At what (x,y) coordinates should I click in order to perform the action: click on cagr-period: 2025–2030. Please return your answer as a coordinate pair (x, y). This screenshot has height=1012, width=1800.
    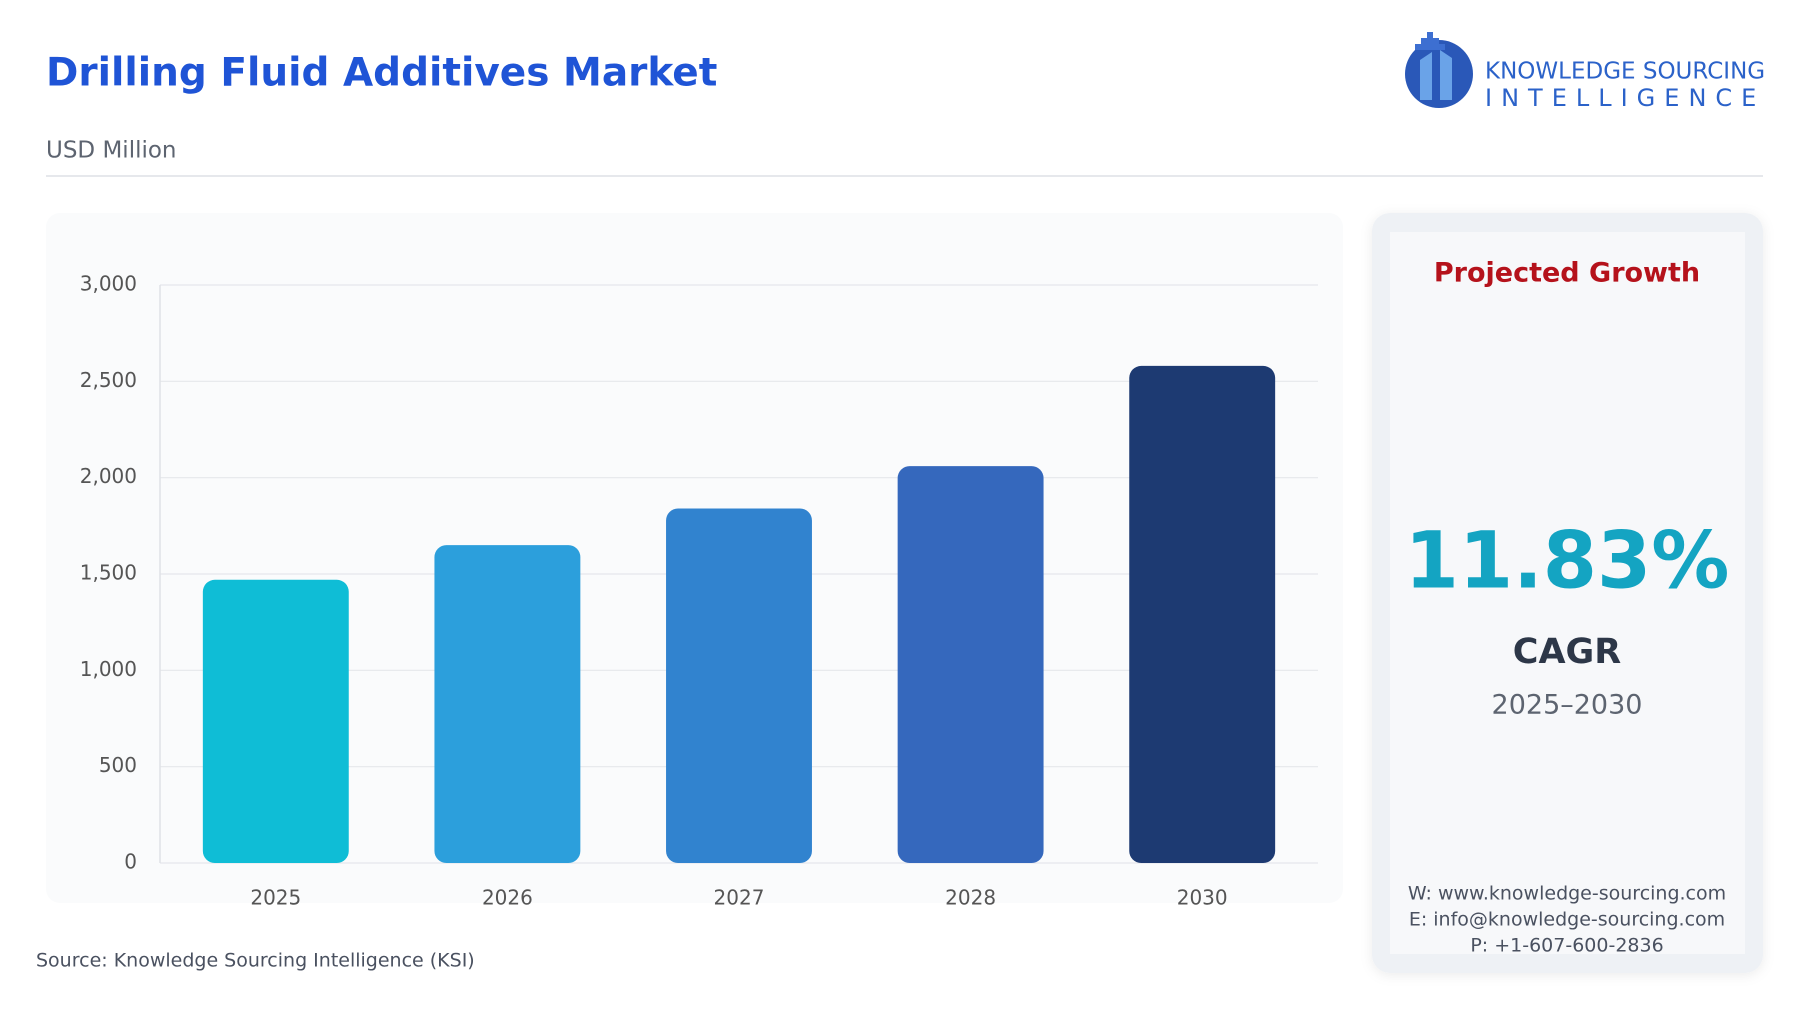
    Looking at the image, I should click on (1567, 705).